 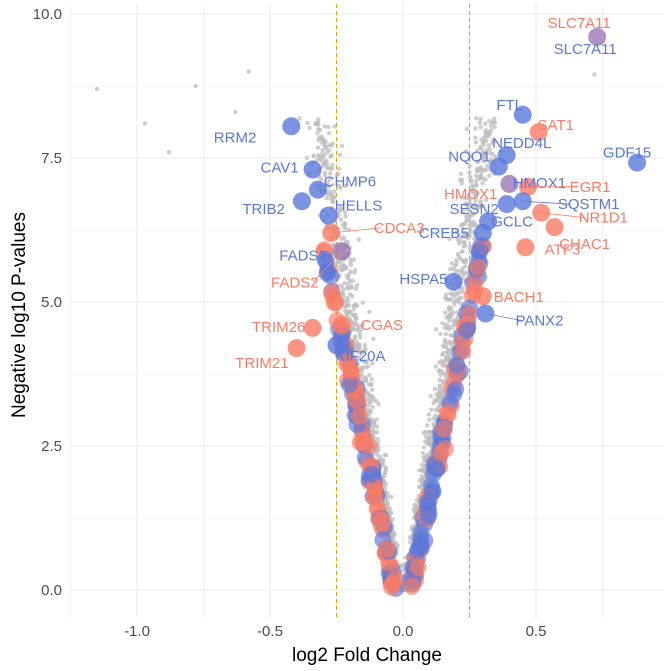 I want to click on gene-label: HMOX1, so click(x=470, y=194).